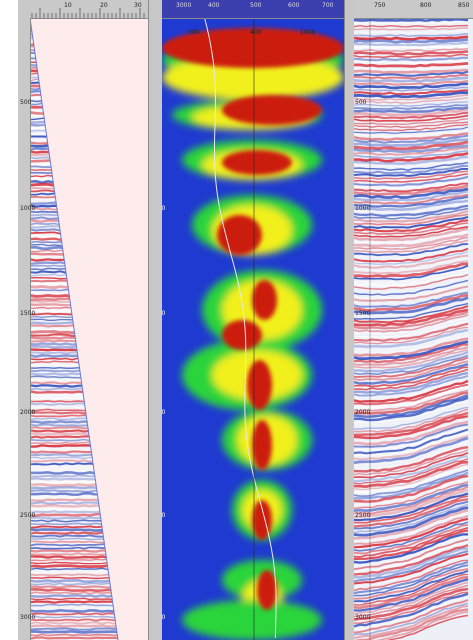 This screenshot has height=640, width=473. I want to click on left-depth-ruler, so click(24, 329).